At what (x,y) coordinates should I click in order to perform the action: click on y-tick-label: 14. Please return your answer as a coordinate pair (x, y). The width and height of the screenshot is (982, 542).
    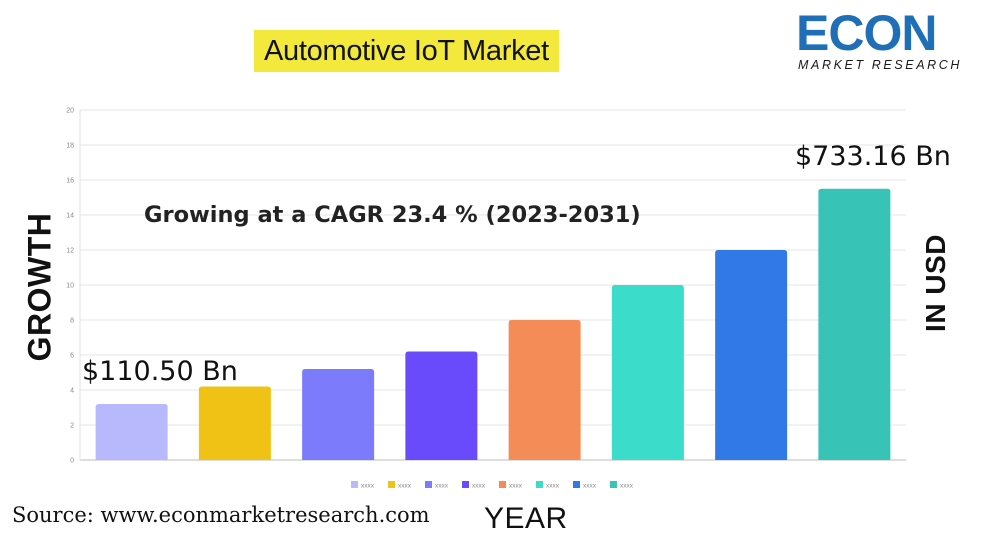
    Looking at the image, I should click on (70, 216).